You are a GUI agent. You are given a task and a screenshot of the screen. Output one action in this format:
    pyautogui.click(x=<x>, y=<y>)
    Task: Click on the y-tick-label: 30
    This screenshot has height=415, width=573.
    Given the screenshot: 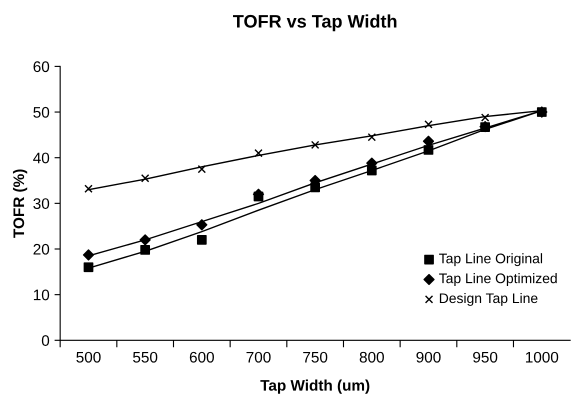 What is the action you would take?
    pyautogui.click(x=41, y=204)
    